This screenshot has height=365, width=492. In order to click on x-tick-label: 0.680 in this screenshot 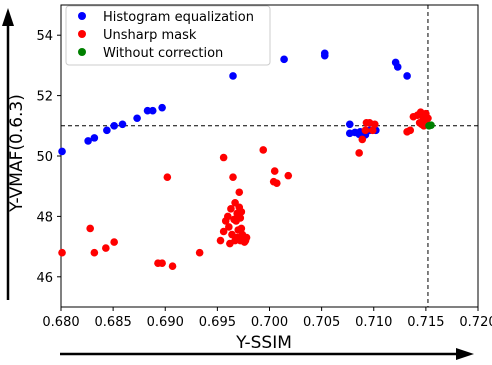, I will do `click(60, 322)`.